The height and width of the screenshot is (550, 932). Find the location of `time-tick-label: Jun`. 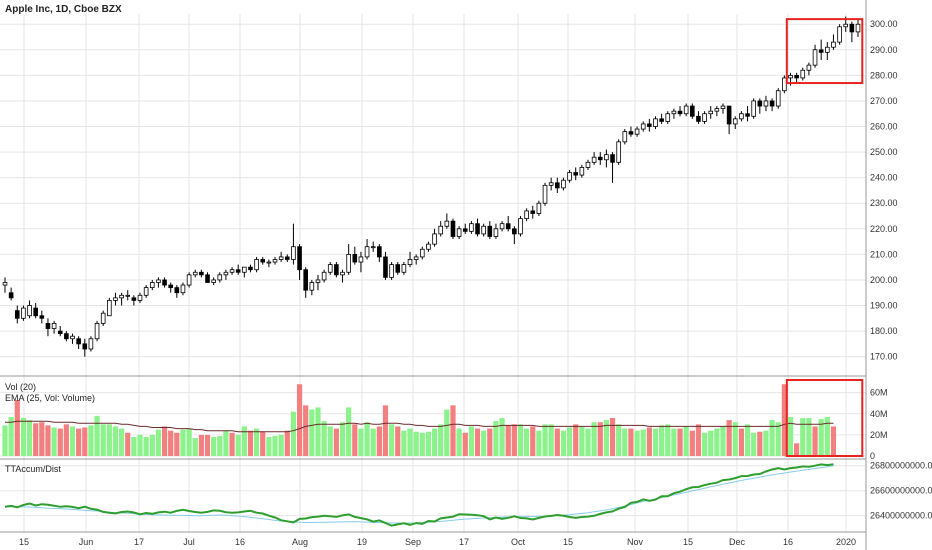

time-tick-label: Jun is located at coordinates (86, 542).